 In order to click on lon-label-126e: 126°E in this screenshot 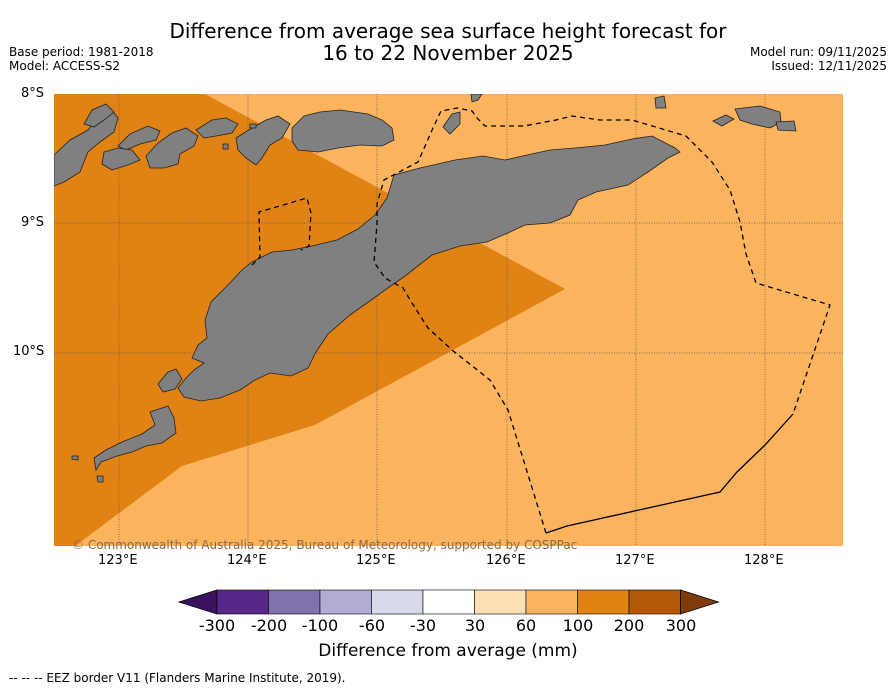, I will do `click(506, 560)`.